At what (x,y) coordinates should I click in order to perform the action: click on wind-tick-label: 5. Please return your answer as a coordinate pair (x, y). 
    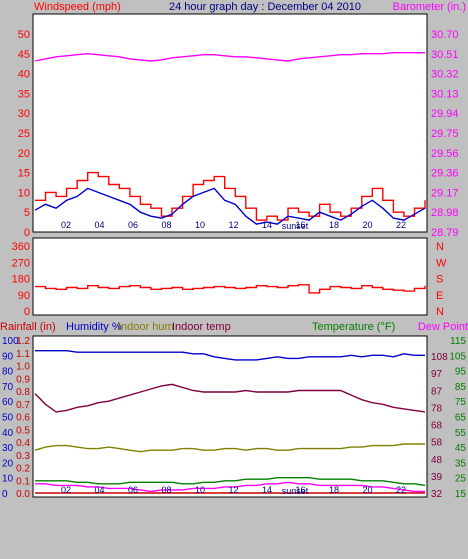
    Looking at the image, I should click on (27, 213).